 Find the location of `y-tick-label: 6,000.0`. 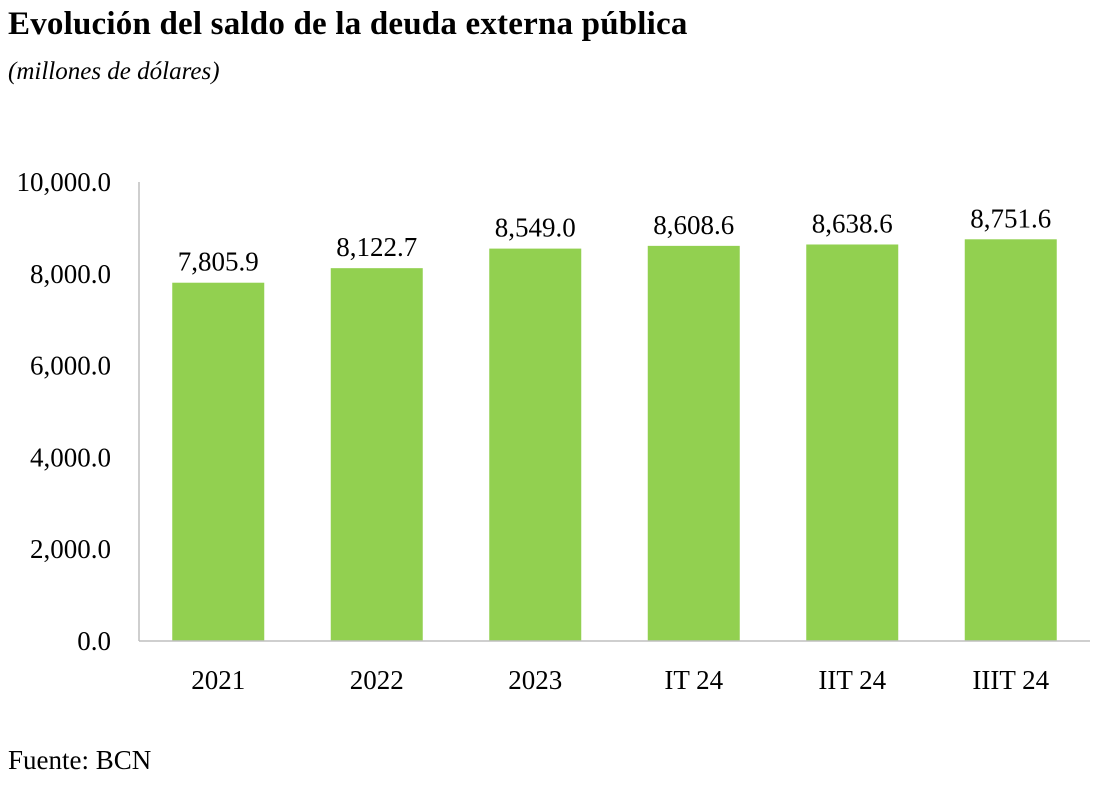

y-tick-label: 6,000.0 is located at coordinates (70, 366).